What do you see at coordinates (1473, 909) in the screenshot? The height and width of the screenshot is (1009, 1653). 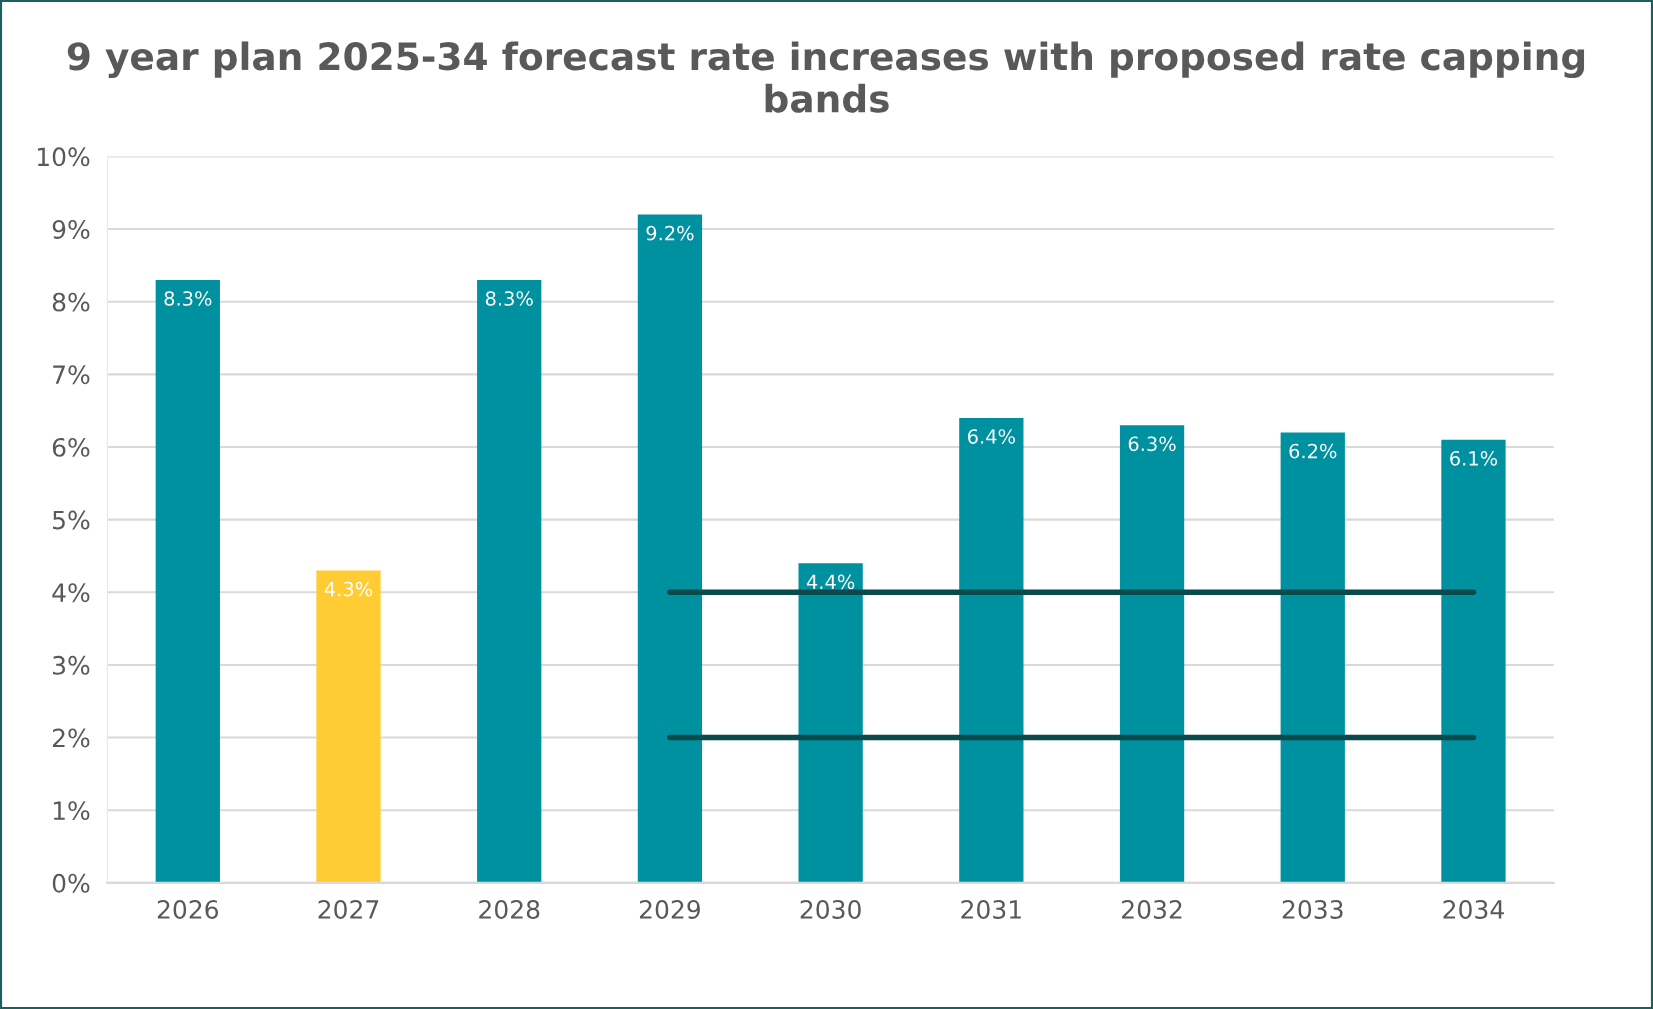 I see `x-tick-label: 2034` at bounding box center [1473, 909].